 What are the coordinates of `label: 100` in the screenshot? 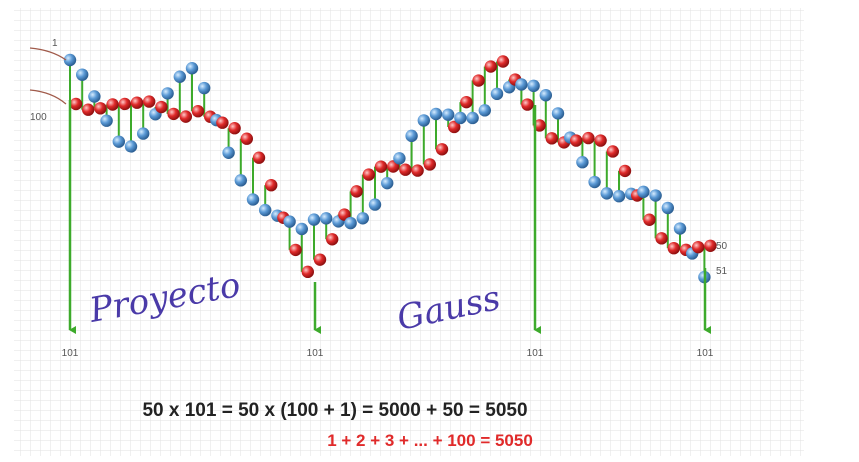 It's located at (38, 117).